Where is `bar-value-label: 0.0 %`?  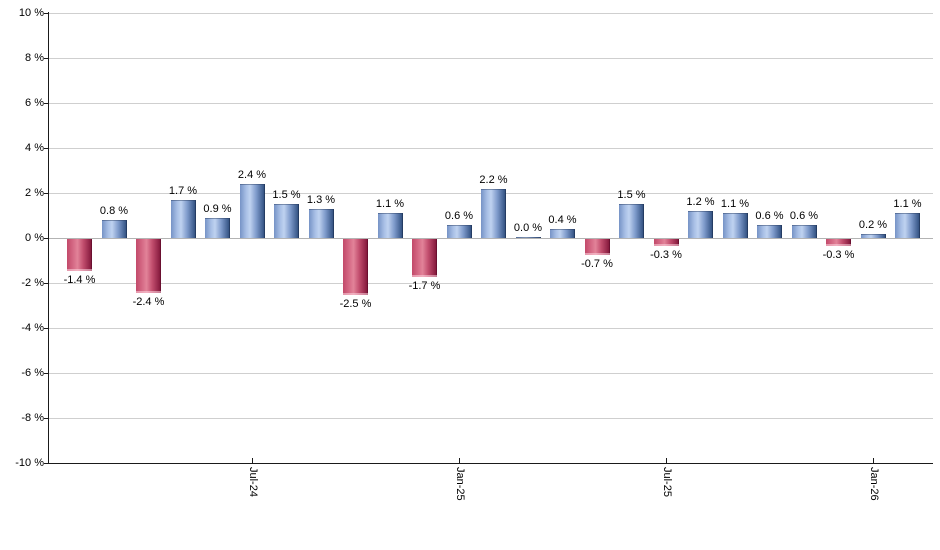 bar-value-label: 0.0 % is located at coordinates (528, 227).